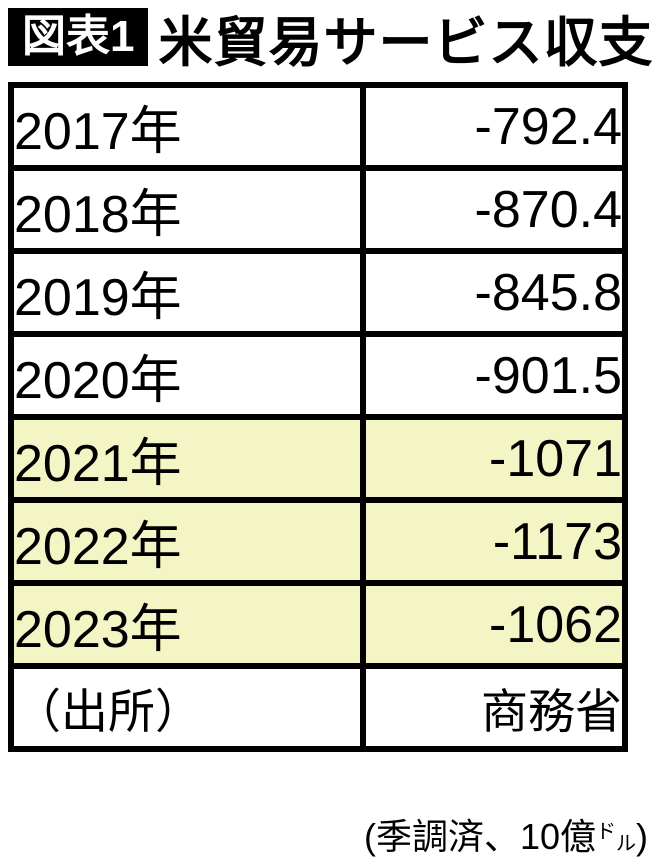 This screenshot has width=670, height=867. Describe the element at coordinates (187, 375) in the screenshot. I see `year-cell: 2020年` at that location.